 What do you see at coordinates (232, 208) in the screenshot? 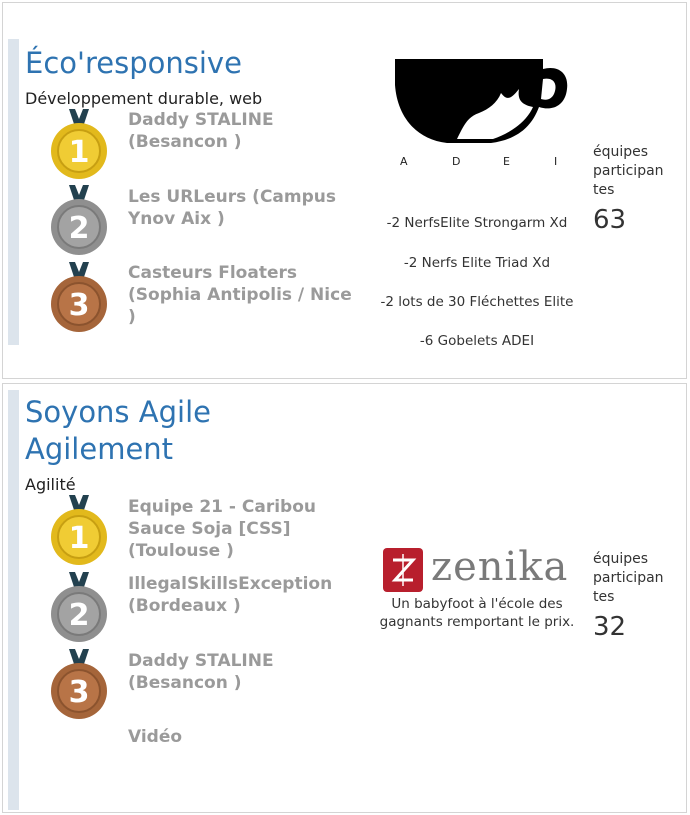
I see `winner-team-2: Les URLeurs (Campus Ynov Aix )` at bounding box center [232, 208].